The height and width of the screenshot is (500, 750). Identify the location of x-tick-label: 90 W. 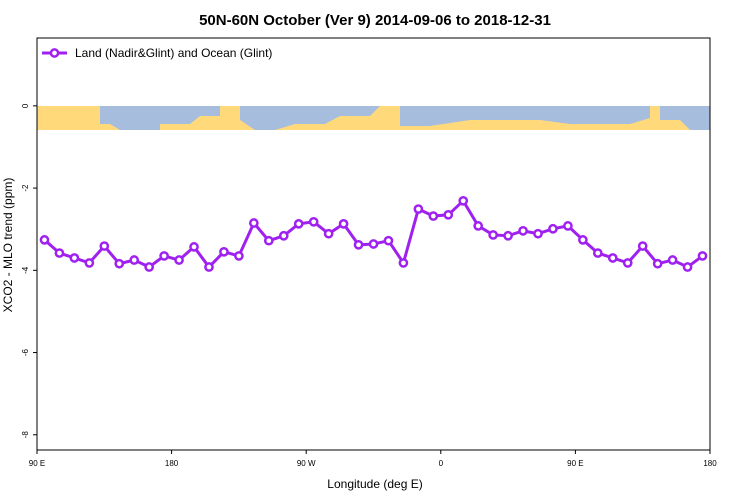
(306, 463).